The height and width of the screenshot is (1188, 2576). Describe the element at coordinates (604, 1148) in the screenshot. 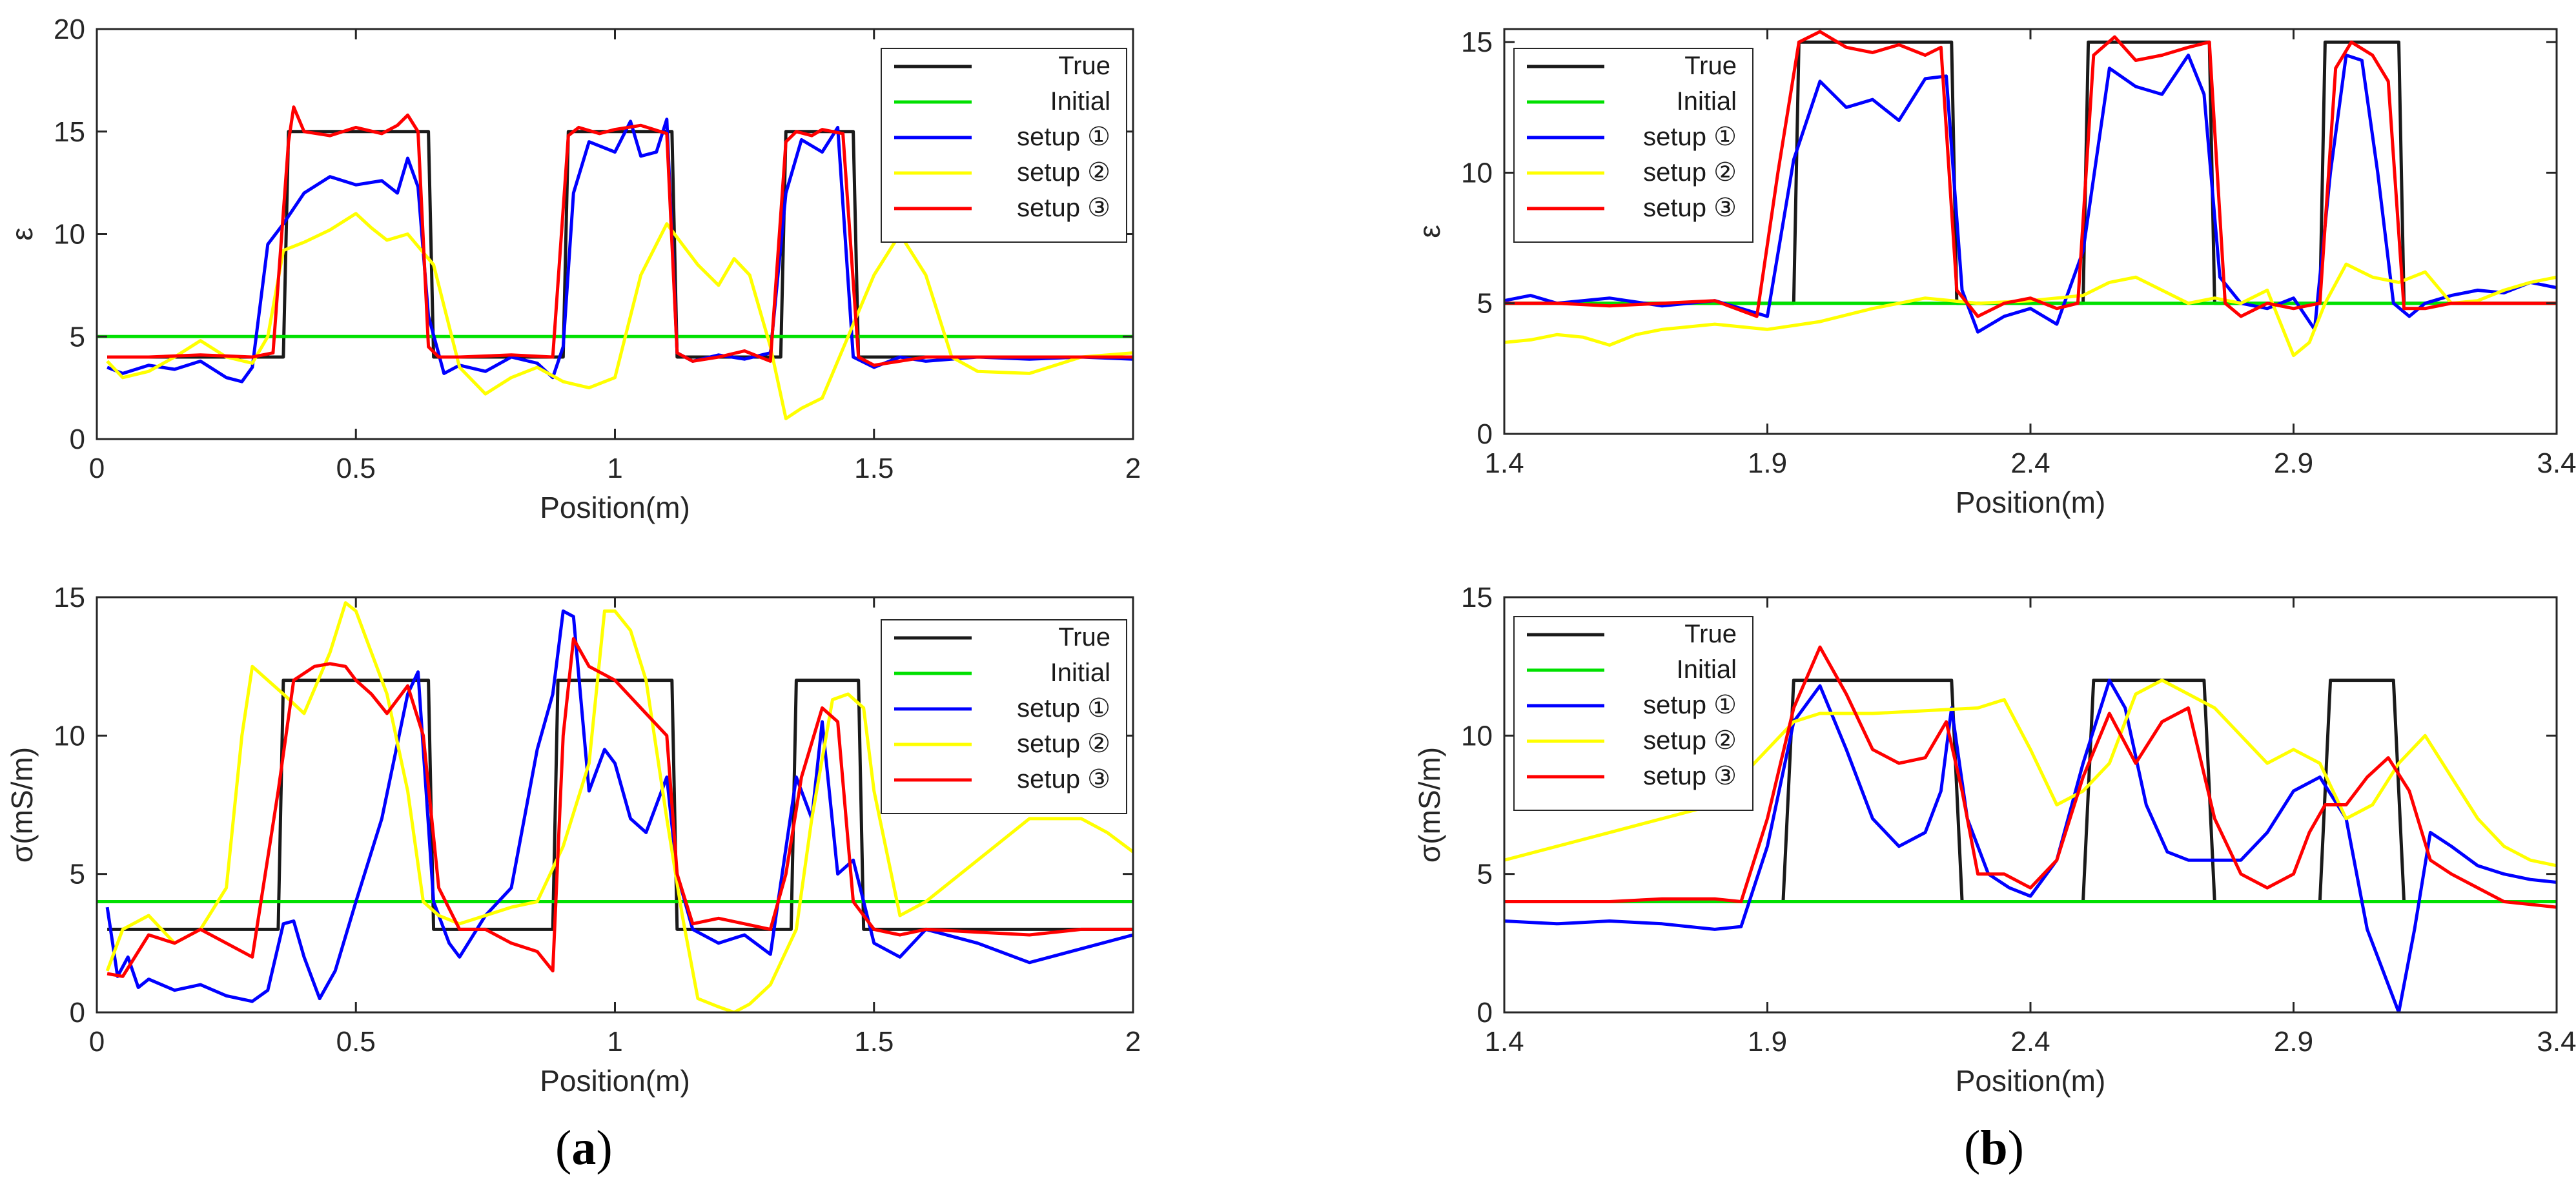

I see `caption-a-close: )` at that location.